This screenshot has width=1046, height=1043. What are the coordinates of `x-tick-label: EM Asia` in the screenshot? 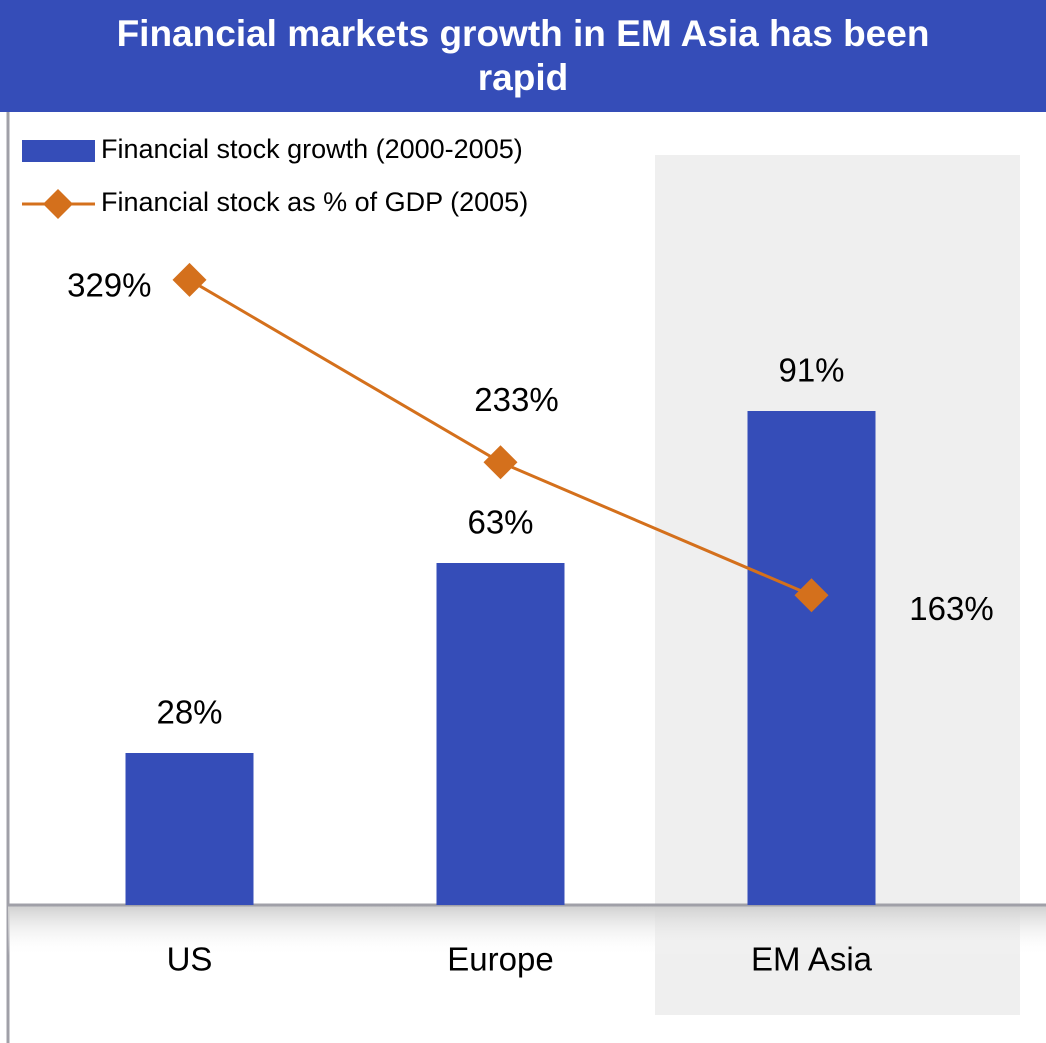 It's located at (812, 959).